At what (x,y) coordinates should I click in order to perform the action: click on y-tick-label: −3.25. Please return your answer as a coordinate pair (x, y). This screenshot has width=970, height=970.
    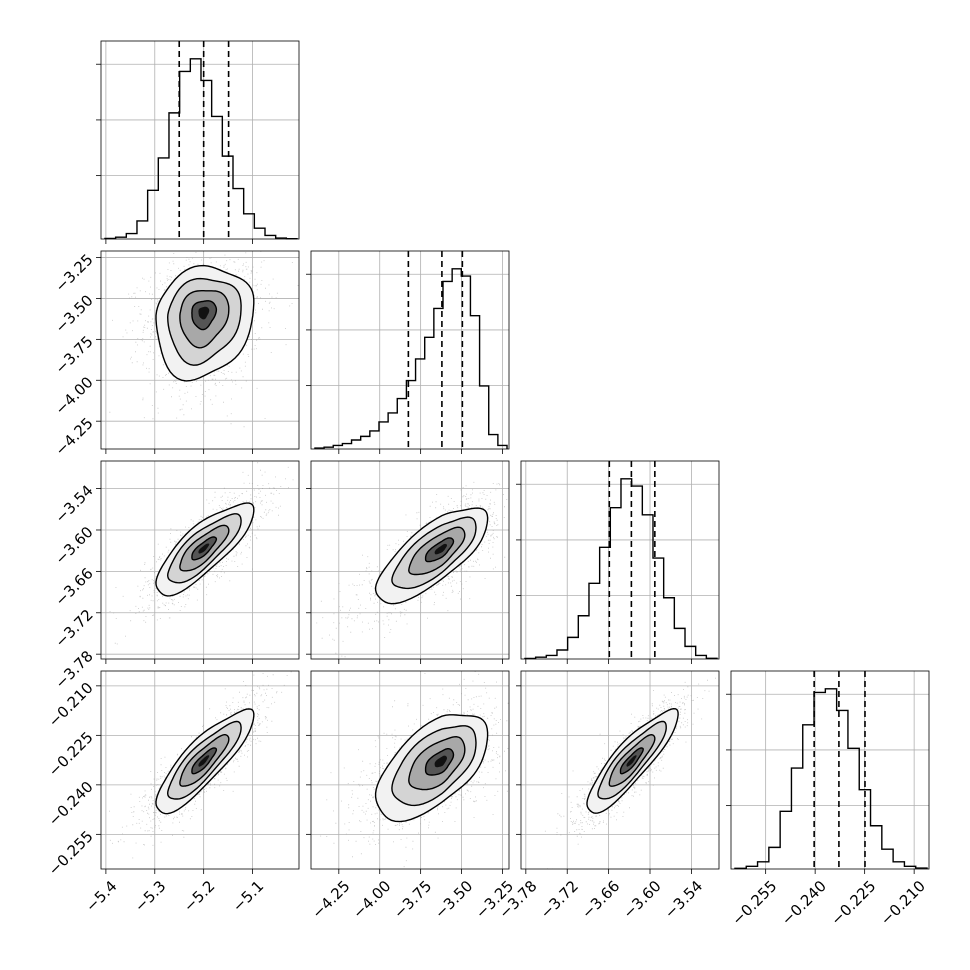
    Looking at the image, I should click on (73, 272).